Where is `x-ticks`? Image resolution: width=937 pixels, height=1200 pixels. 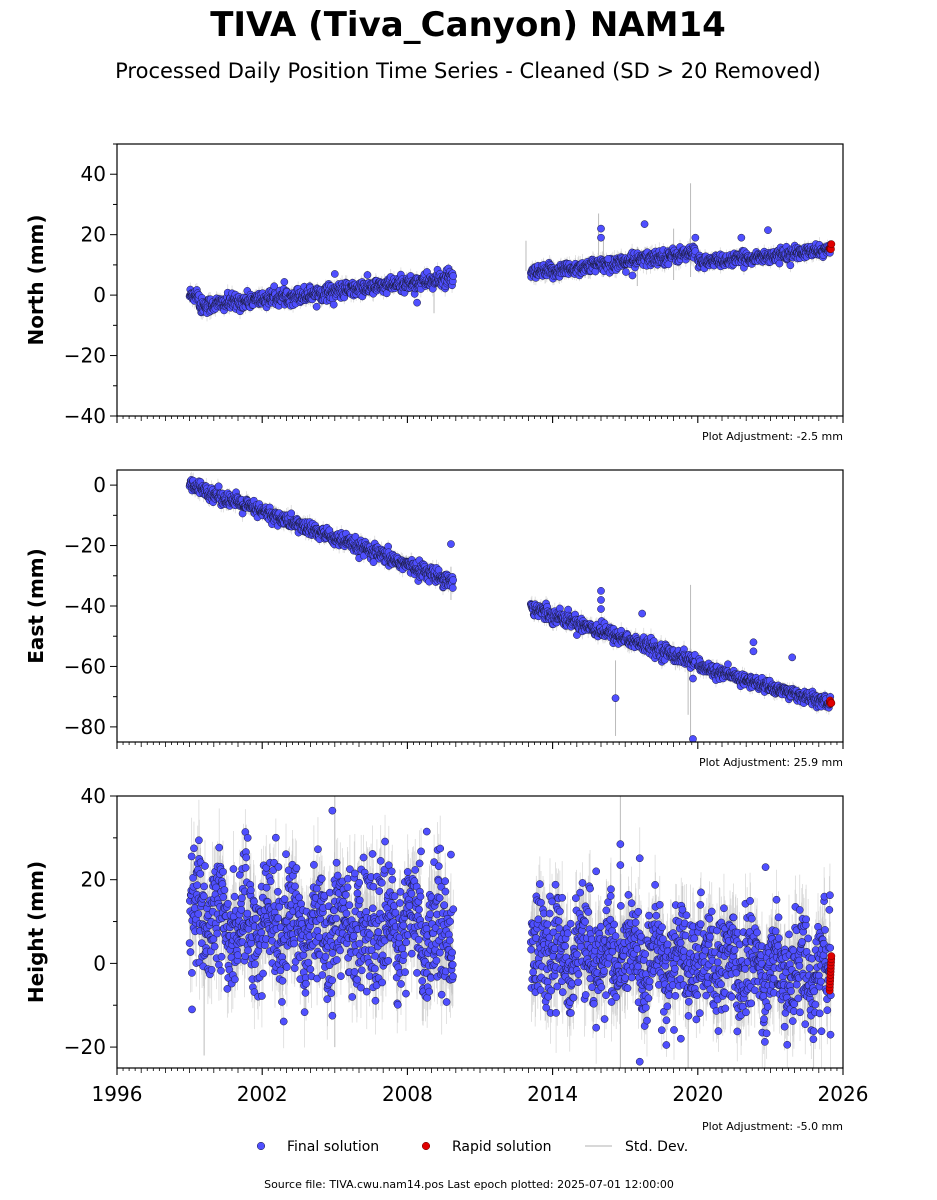 x-ticks is located at coordinates (480, 419).